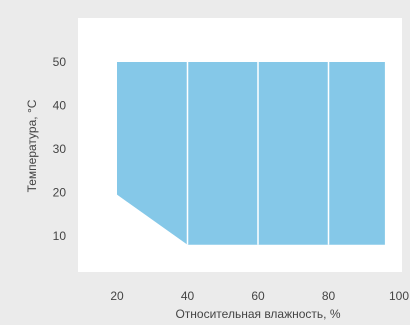 This screenshot has width=410, height=325. What do you see at coordinates (329, 296) in the screenshot?
I see `x-tick-label: 80` at bounding box center [329, 296].